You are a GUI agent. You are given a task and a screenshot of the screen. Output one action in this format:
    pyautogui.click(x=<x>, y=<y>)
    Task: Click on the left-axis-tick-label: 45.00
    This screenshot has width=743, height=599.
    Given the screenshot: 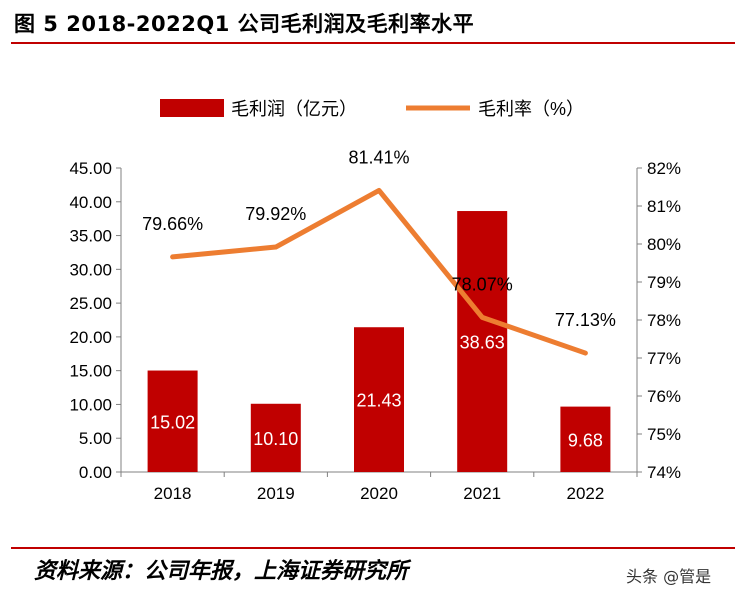 What is the action you would take?
    pyautogui.click(x=90, y=168)
    